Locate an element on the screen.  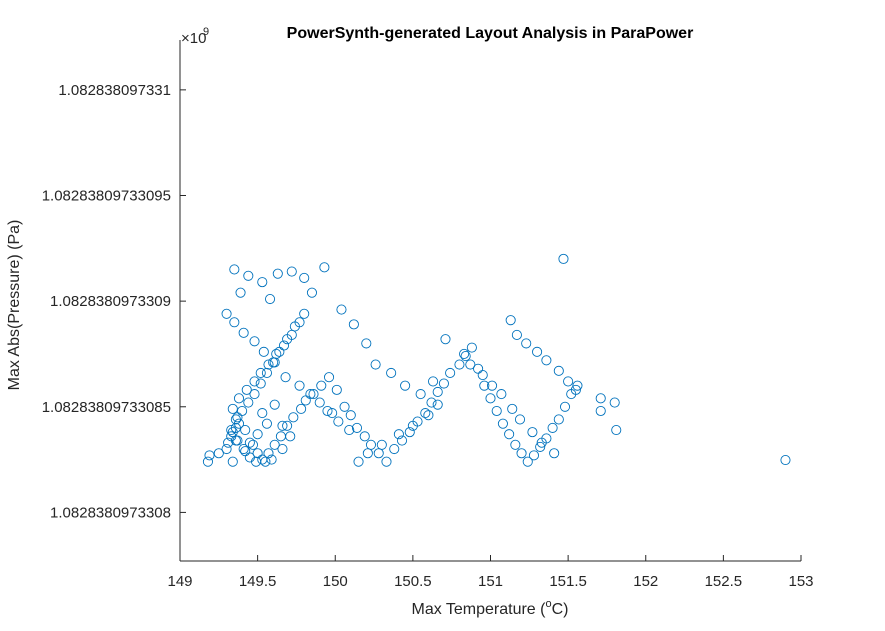
y-tick-label: 1.08283809733095 is located at coordinates (106, 195).